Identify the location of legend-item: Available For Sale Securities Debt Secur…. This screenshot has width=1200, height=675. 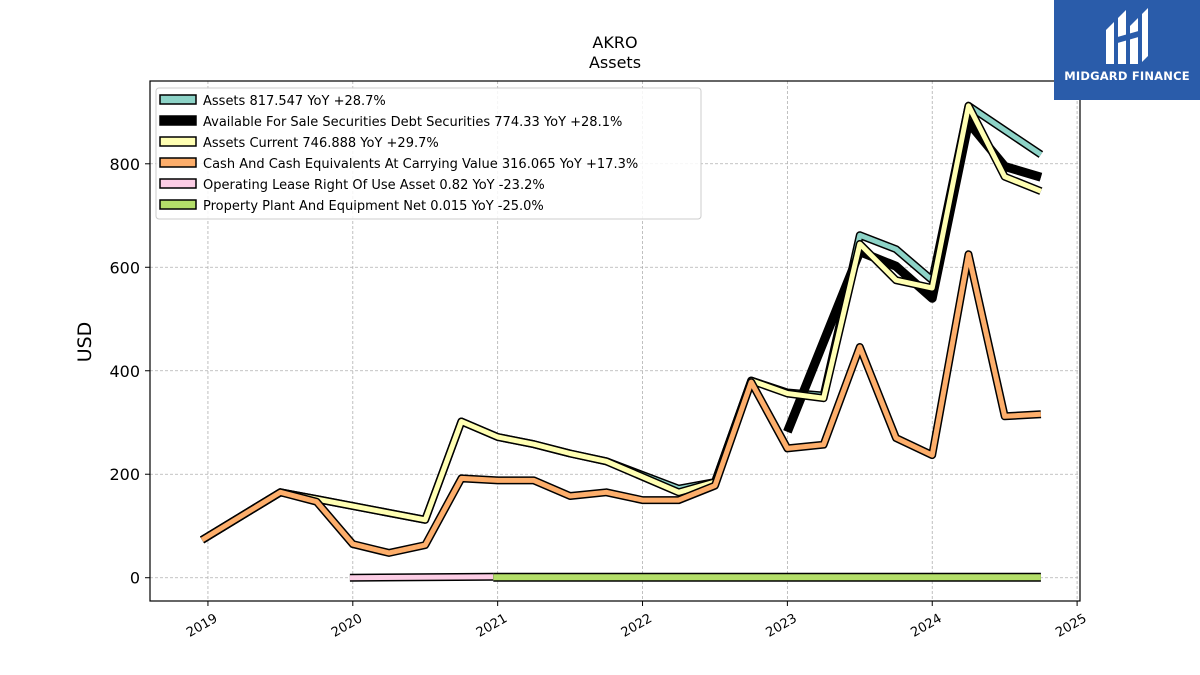
(390, 122).